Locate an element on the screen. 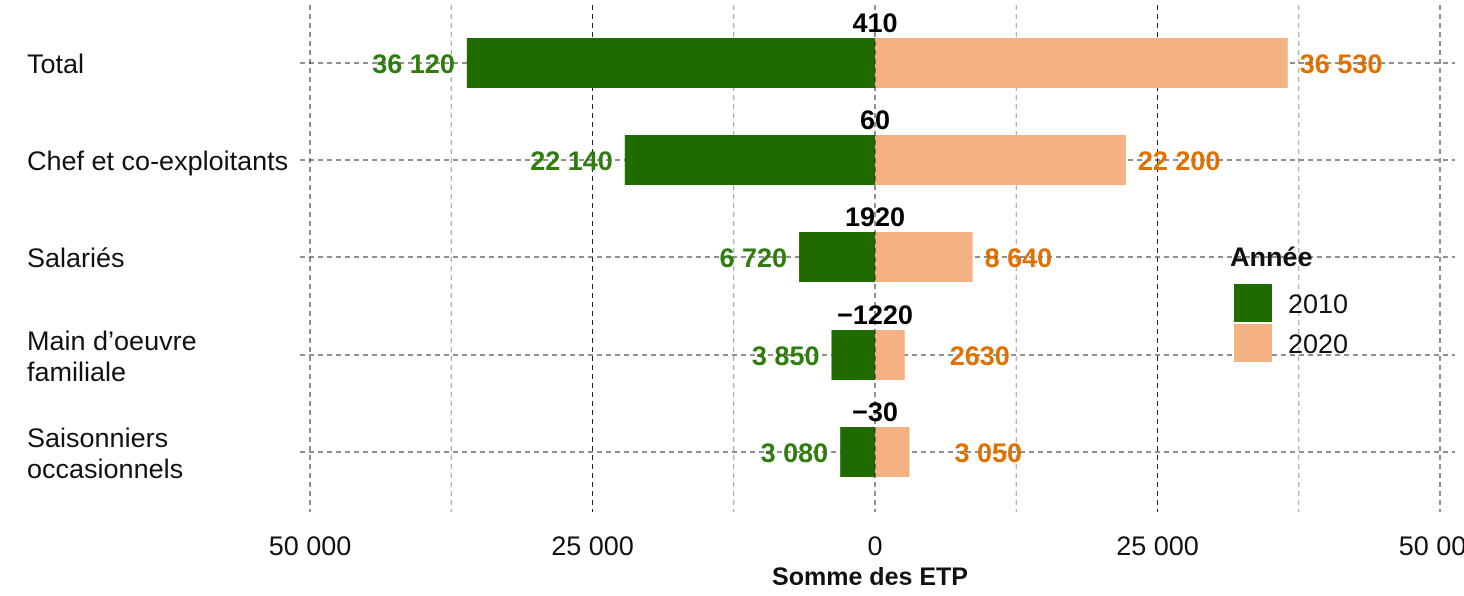  data-label-2010: 22 140 is located at coordinates (571, 161).